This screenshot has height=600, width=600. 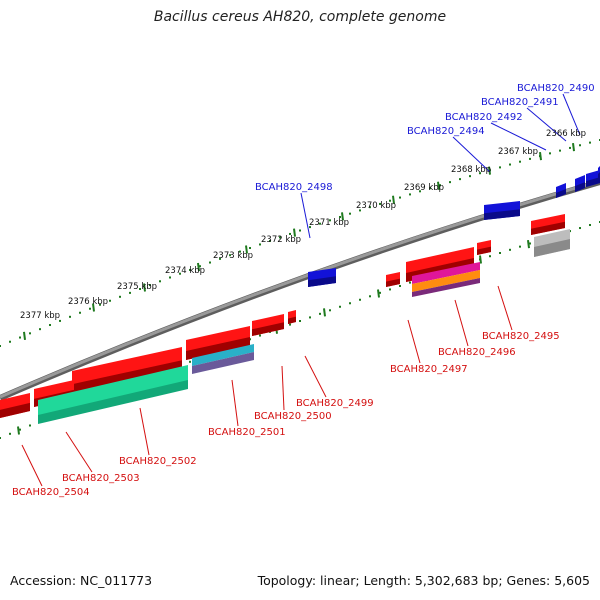 What do you see at coordinates (376, 206) in the screenshot?
I see `kbp-label: 2370 kbp` at bounding box center [376, 206].